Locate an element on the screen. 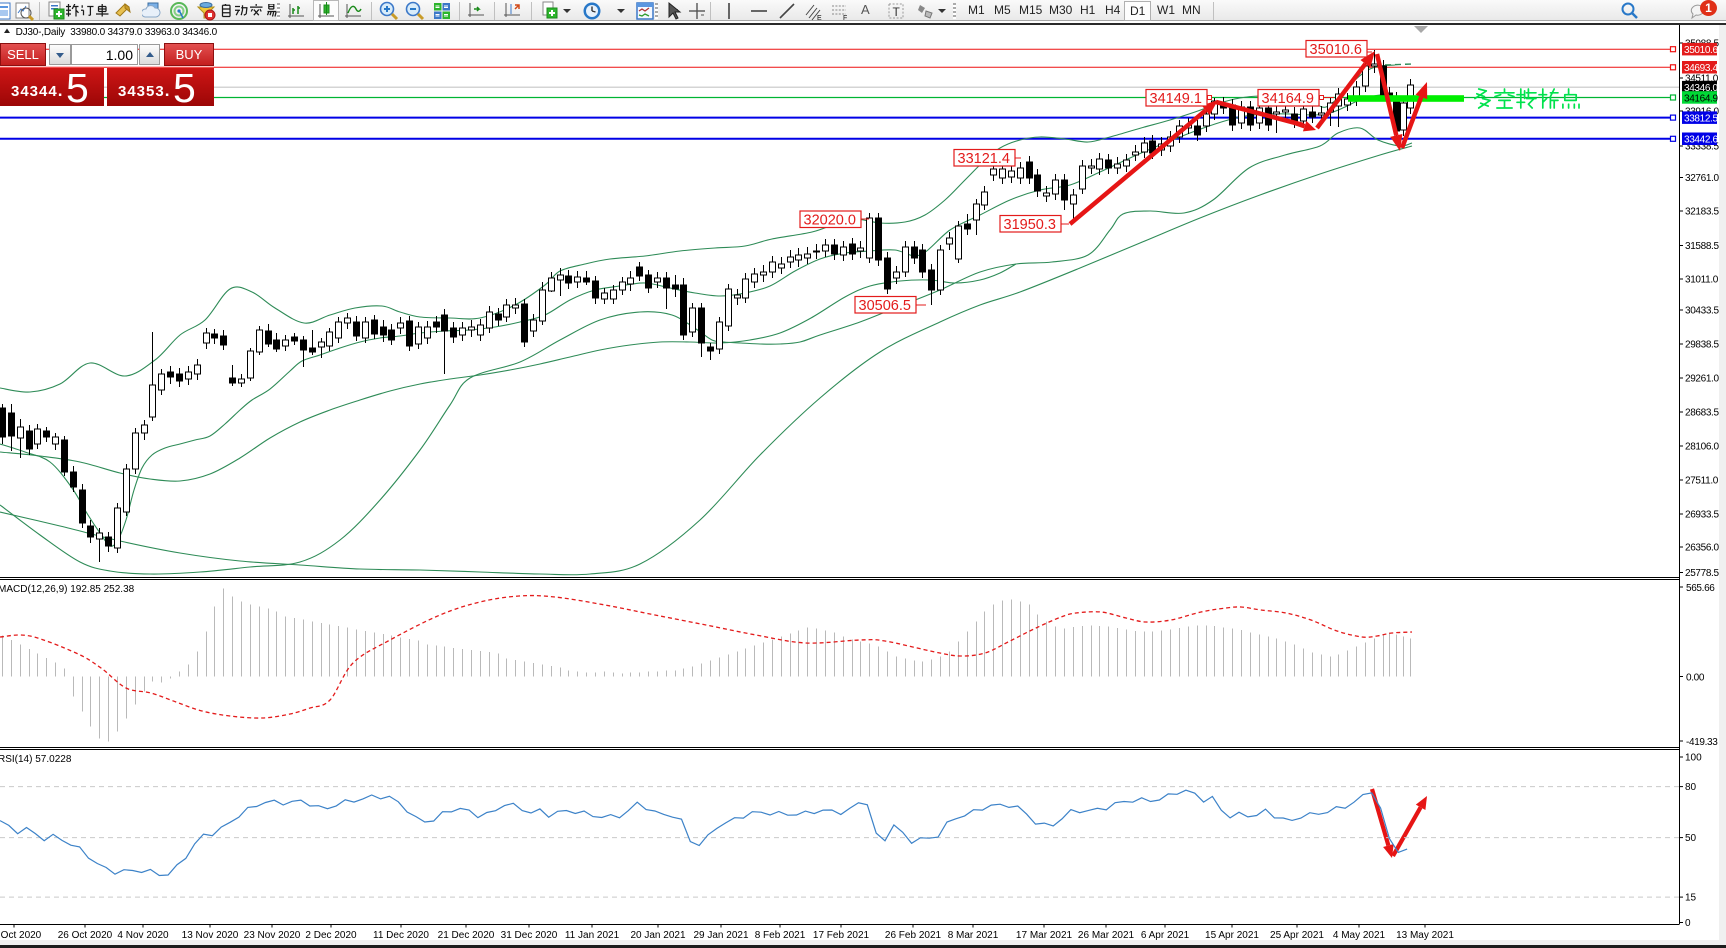  svg-text: 13 May 2021 is located at coordinates (1425, 935).